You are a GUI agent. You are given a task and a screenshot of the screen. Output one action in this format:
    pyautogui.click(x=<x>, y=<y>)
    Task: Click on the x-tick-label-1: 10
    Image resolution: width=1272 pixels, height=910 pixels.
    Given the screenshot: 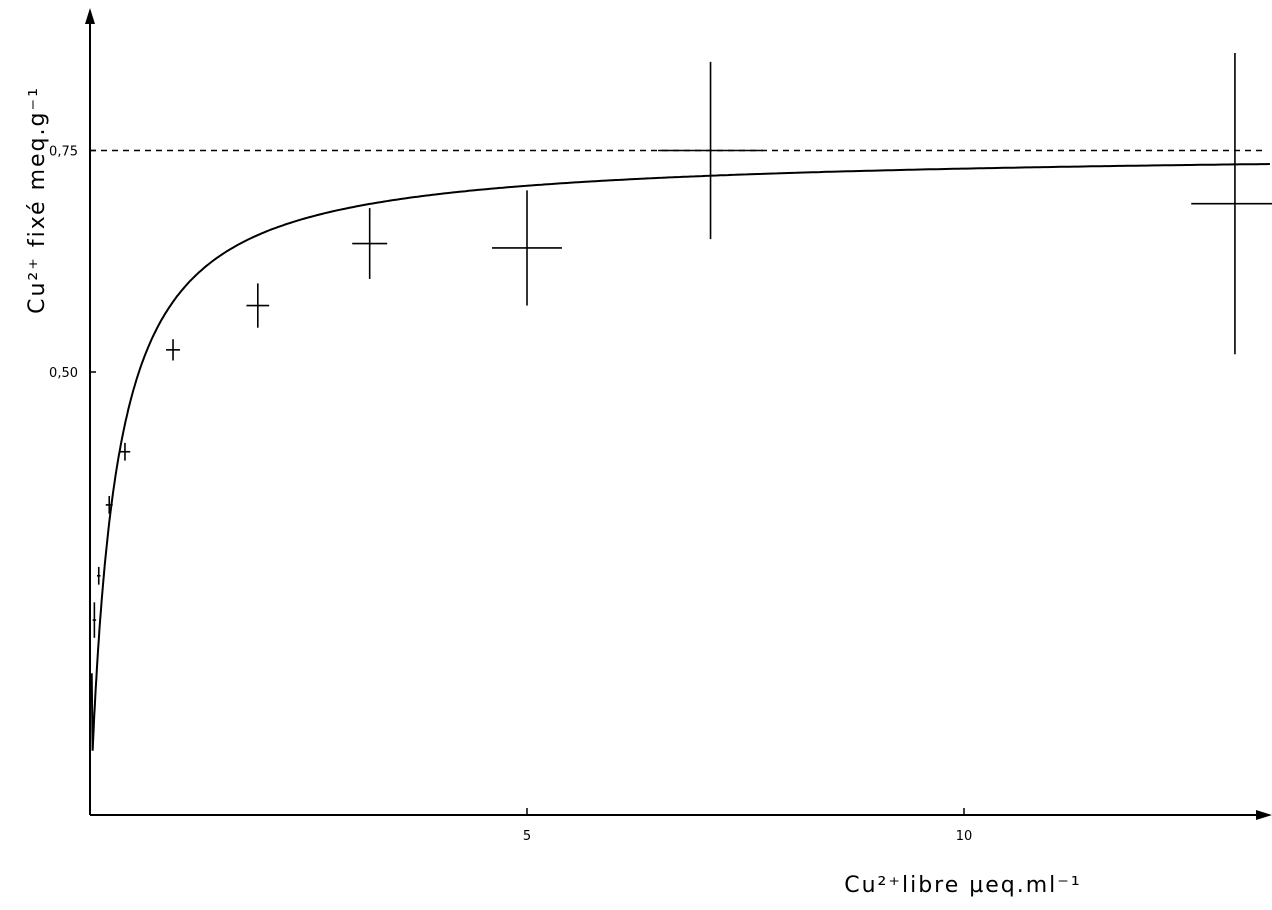 What is the action you would take?
    pyautogui.click(x=964, y=836)
    